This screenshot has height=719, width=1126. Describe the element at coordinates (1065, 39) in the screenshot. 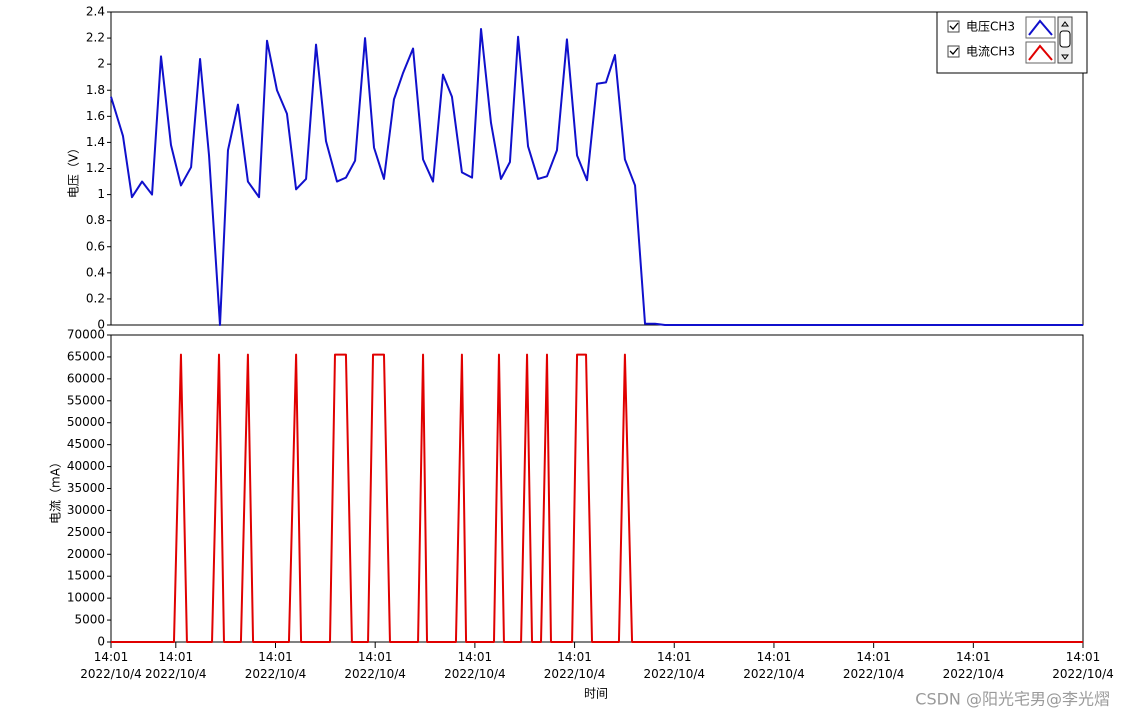

I see `scroll-thumb` at that location.